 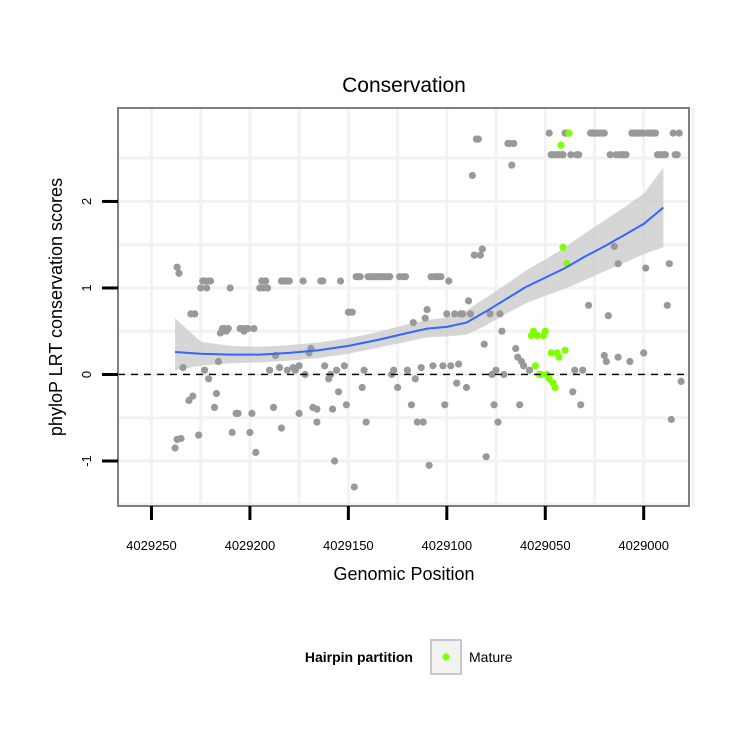 What do you see at coordinates (56, 307) in the screenshot?
I see `y-axis-title: phyloP LRT conservation scores` at bounding box center [56, 307].